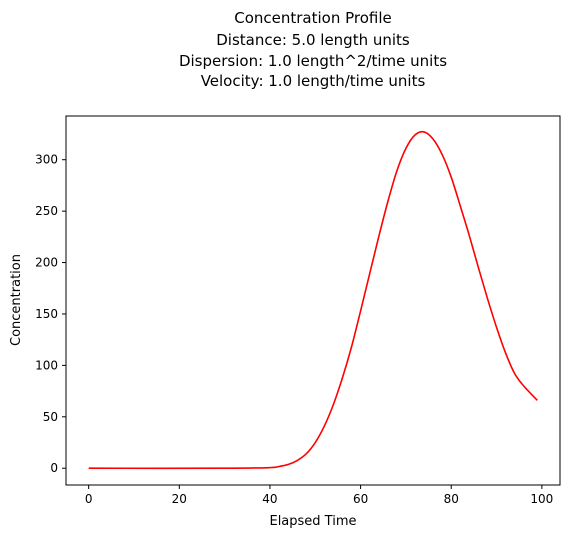  Describe the element at coordinates (313, 61) in the screenshot. I see `chart-title-line-3: Dispersion: 1.0 length^2/time units` at that location.